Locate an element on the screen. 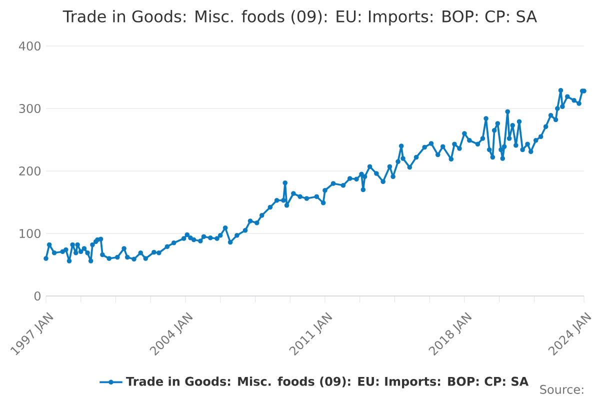 The width and height of the screenshot is (600, 400). y-tick-label: 0 is located at coordinates (37, 296).